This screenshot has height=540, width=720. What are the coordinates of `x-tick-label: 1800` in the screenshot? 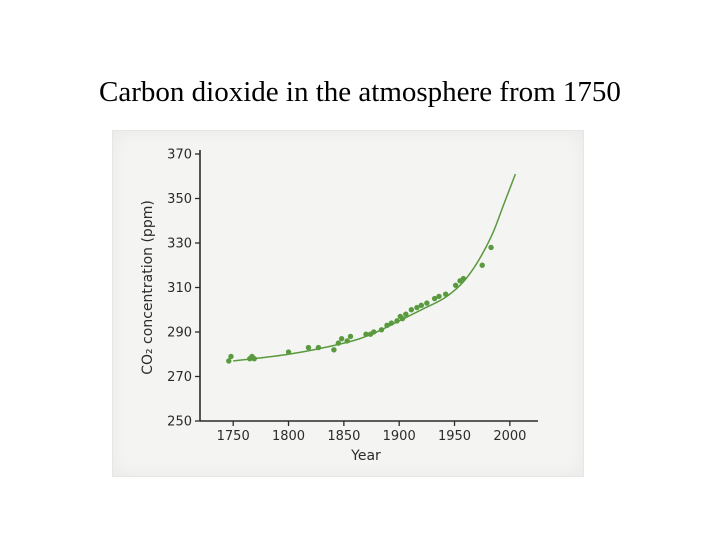 It's located at (288, 436).